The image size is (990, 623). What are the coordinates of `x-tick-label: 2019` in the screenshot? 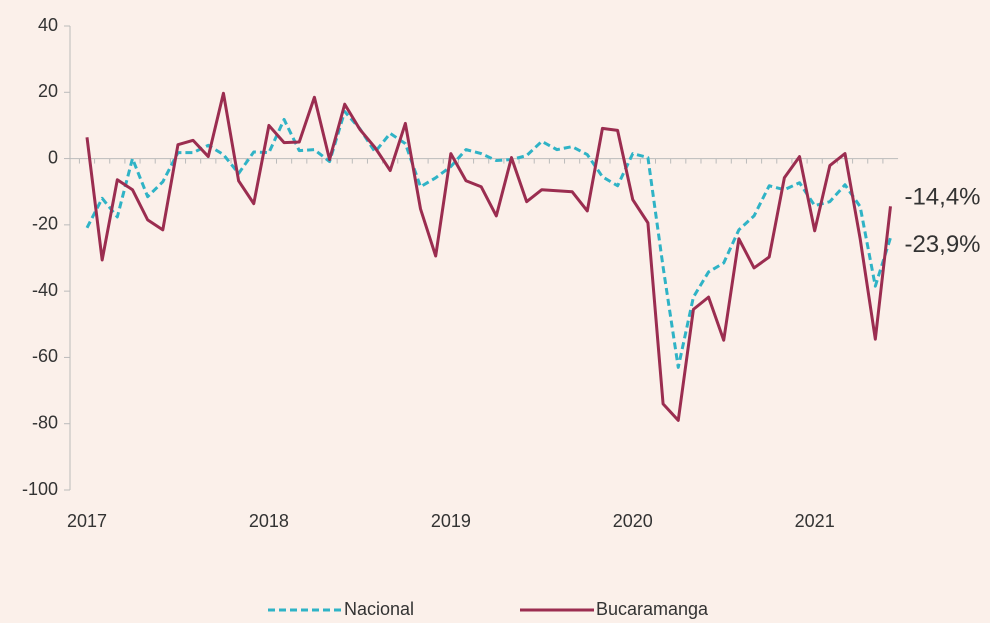 It's located at (451, 521).